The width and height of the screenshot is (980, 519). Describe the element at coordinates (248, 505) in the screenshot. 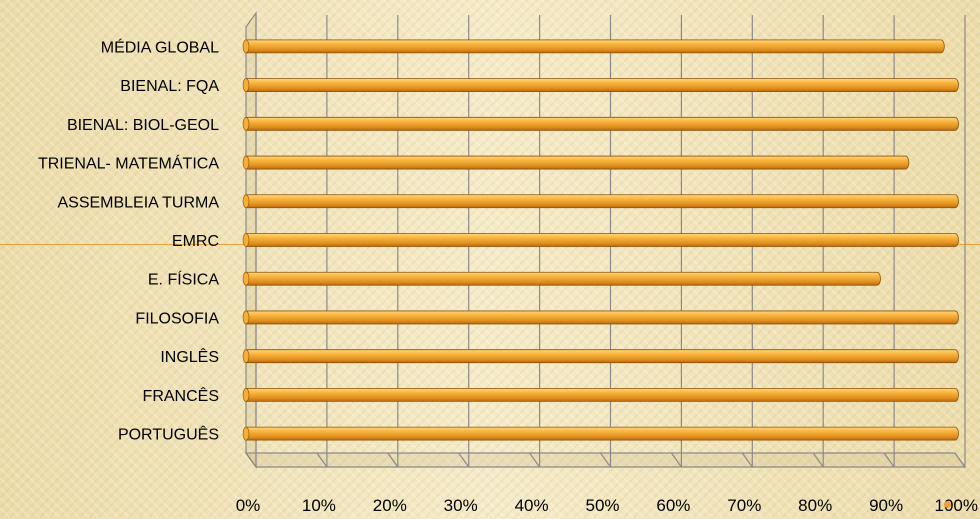

I see `x-tick-label: 0%` at that location.